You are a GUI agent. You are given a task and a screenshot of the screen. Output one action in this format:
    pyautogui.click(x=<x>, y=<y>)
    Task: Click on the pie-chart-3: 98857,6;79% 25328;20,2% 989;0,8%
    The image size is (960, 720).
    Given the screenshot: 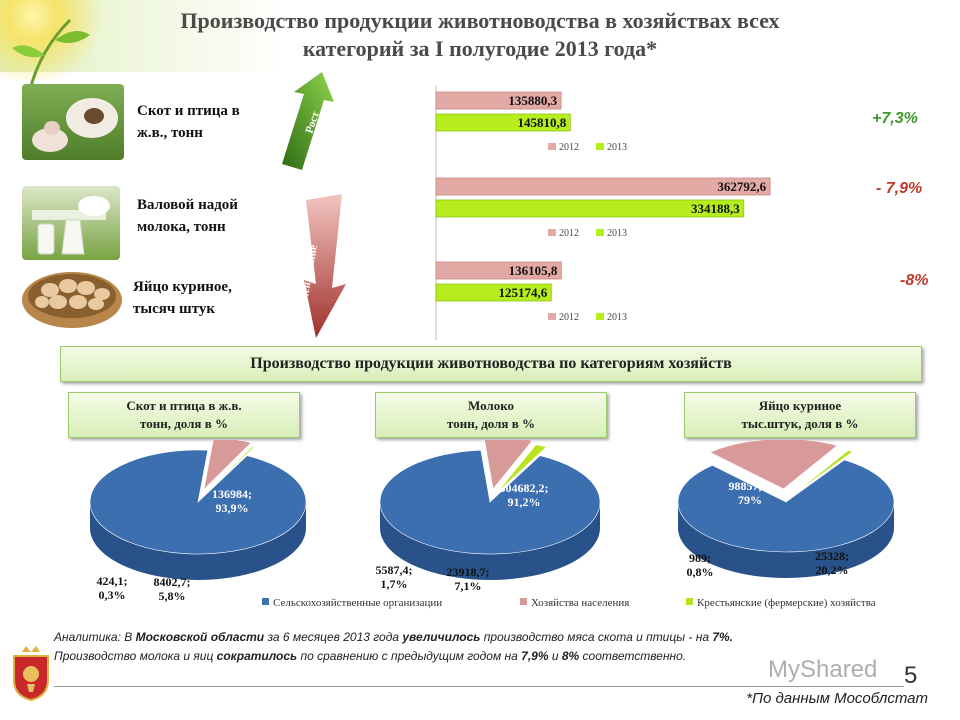 What is the action you would take?
    pyautogui.click(x=786, y=509)
    